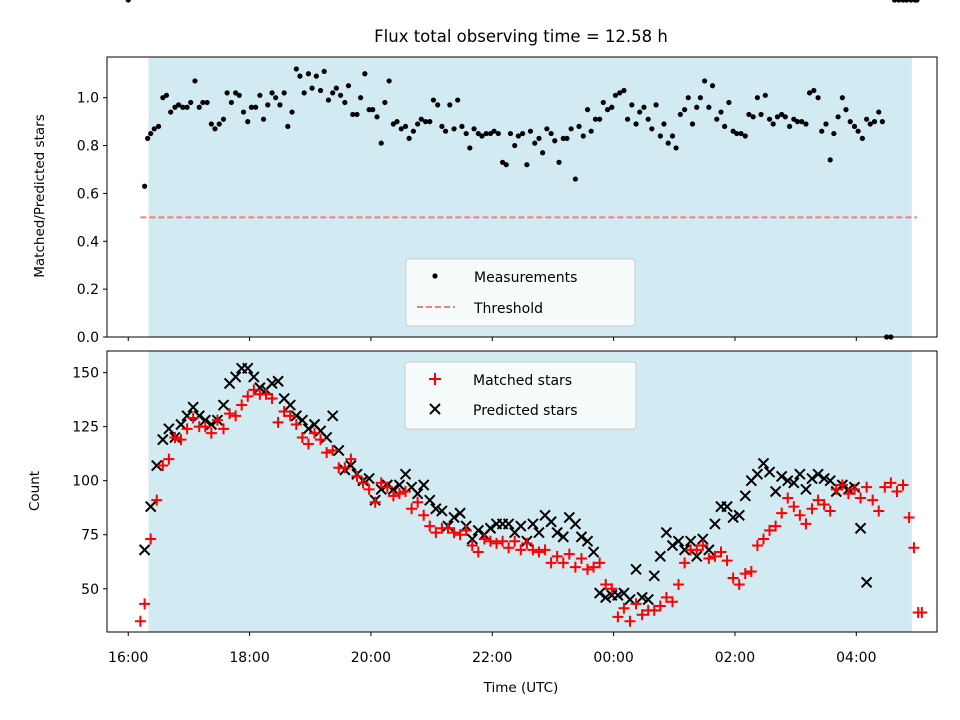  I want to click on x-tick-label: 00:00, so click(613, 658).